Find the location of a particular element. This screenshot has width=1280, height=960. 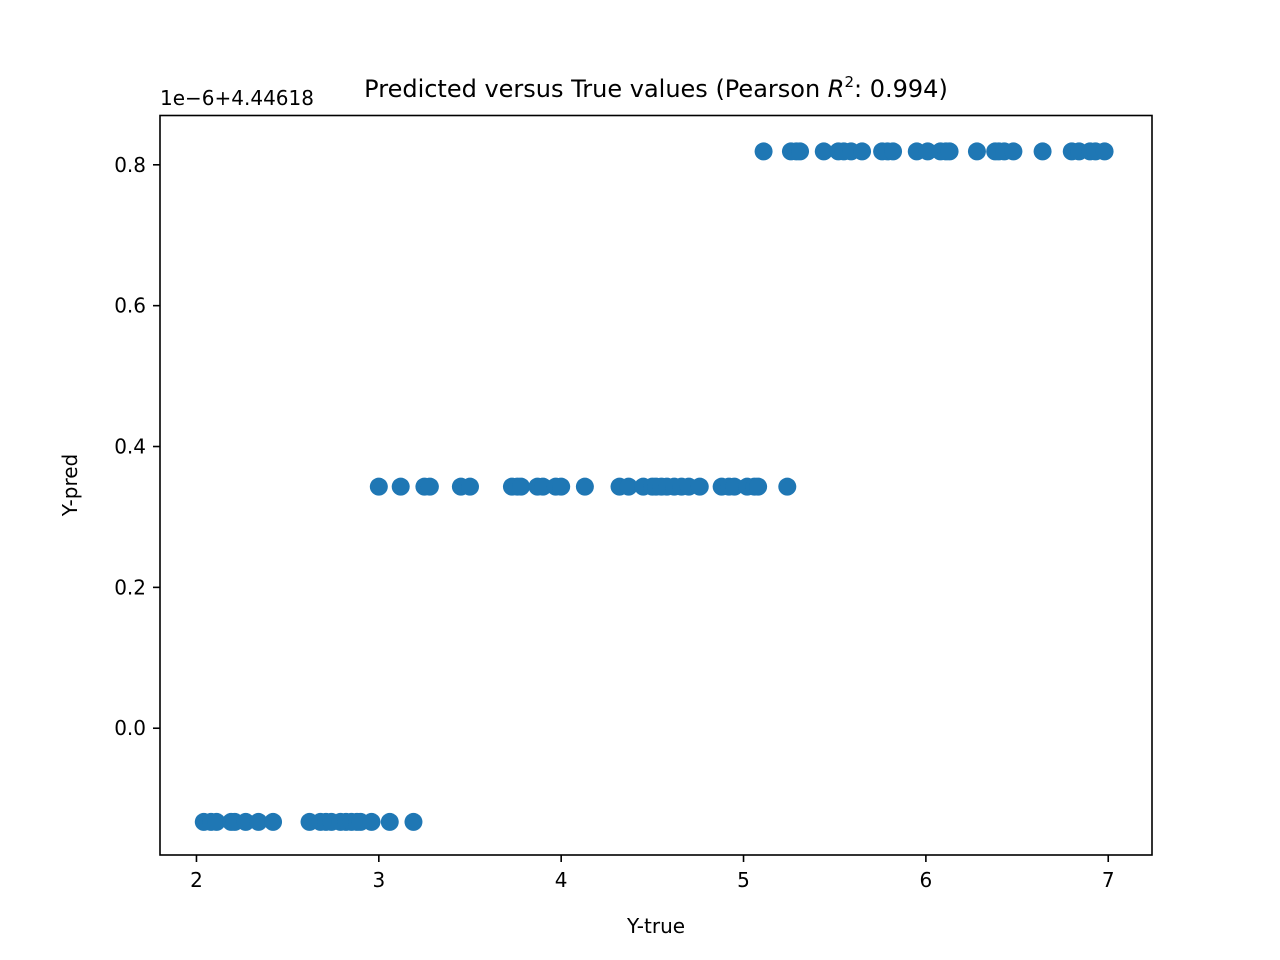

x-axis-label: Y-true is located at coordinates (655, 926).